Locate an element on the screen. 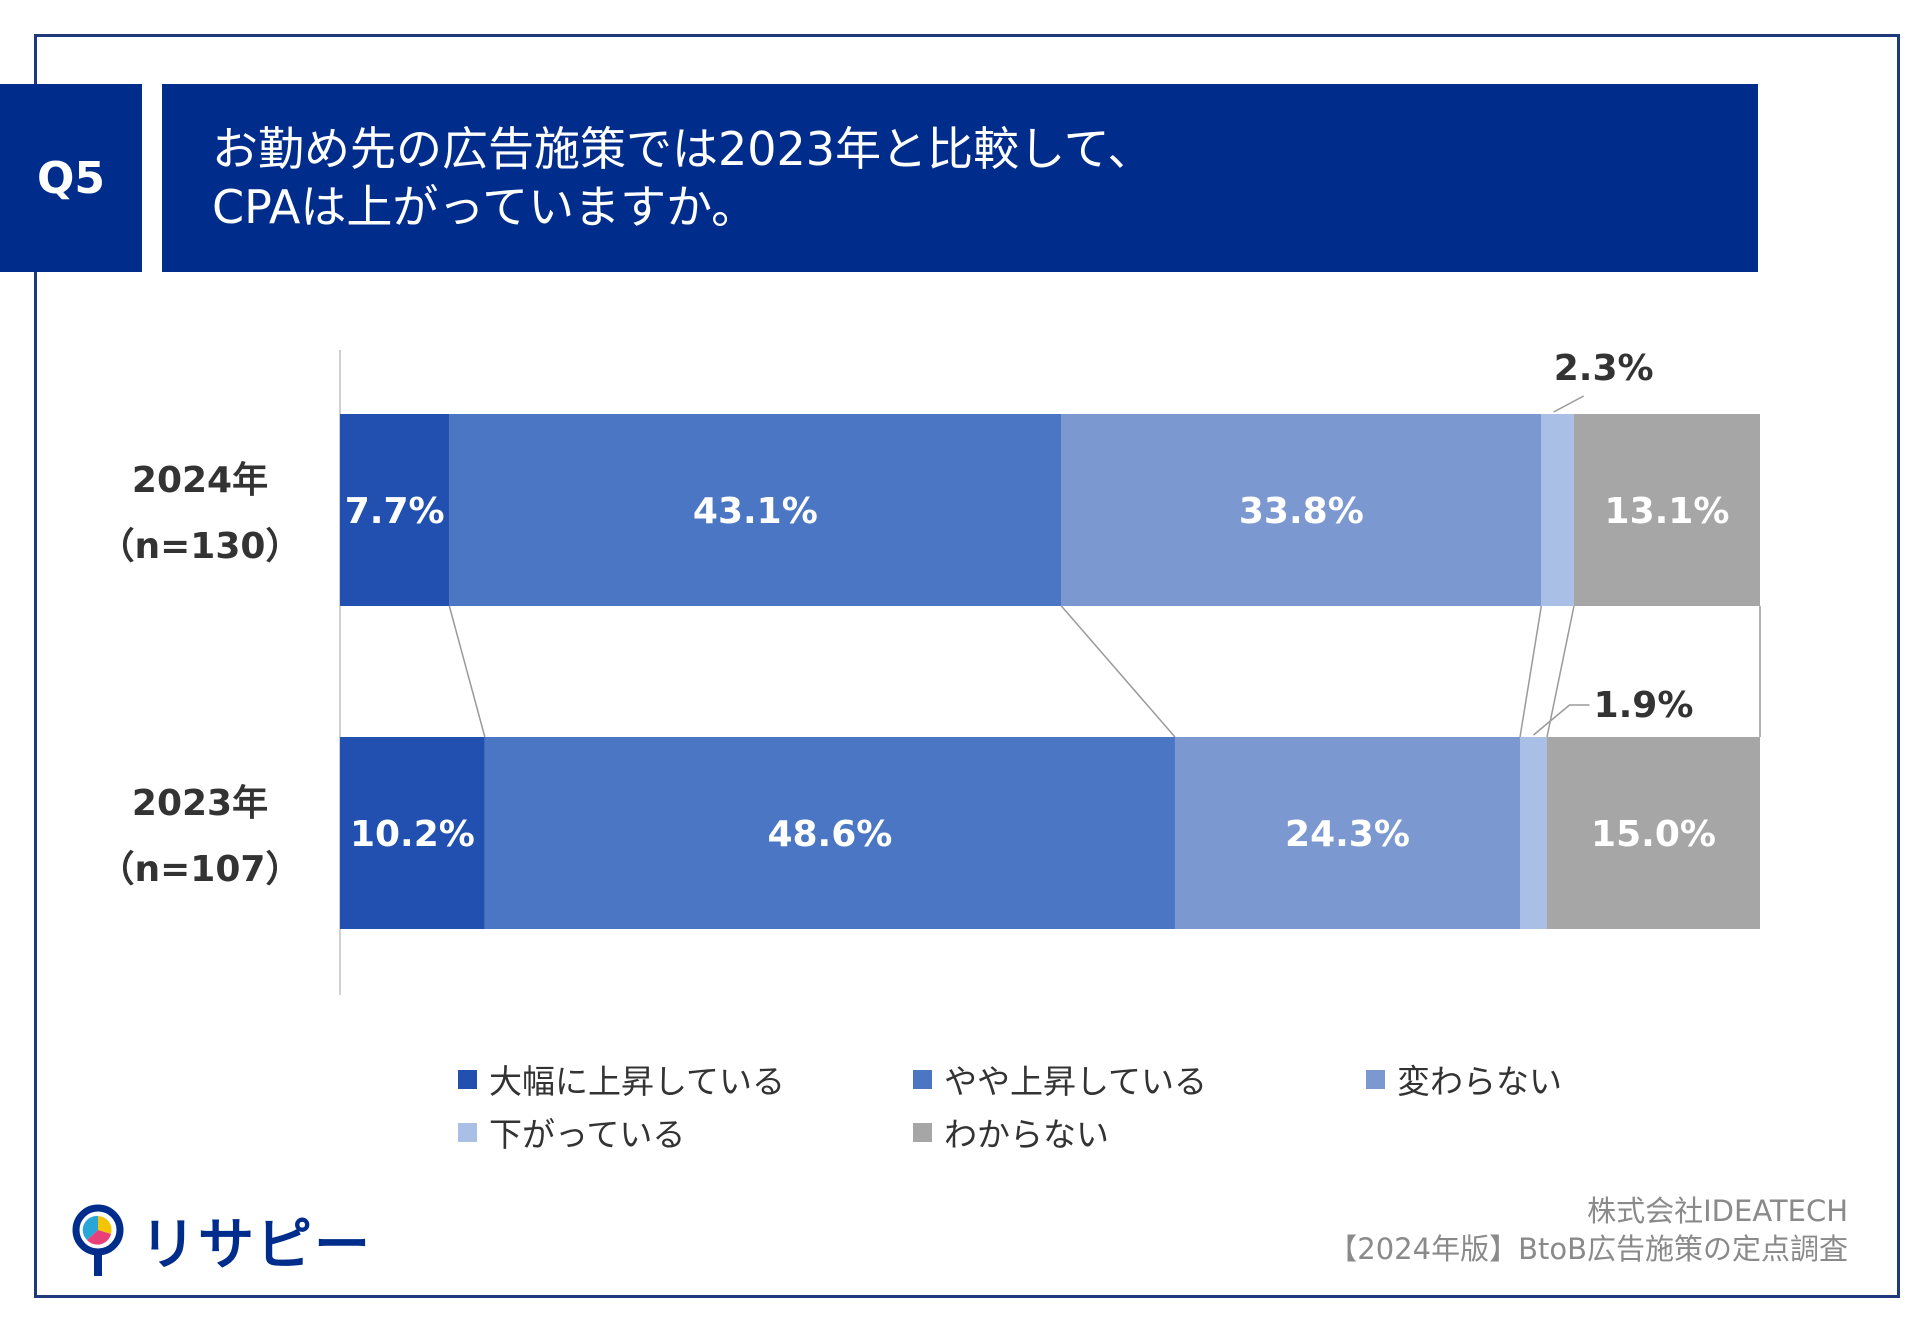  category-n-label-1: （n=107） is located at coordinates (200, 869).